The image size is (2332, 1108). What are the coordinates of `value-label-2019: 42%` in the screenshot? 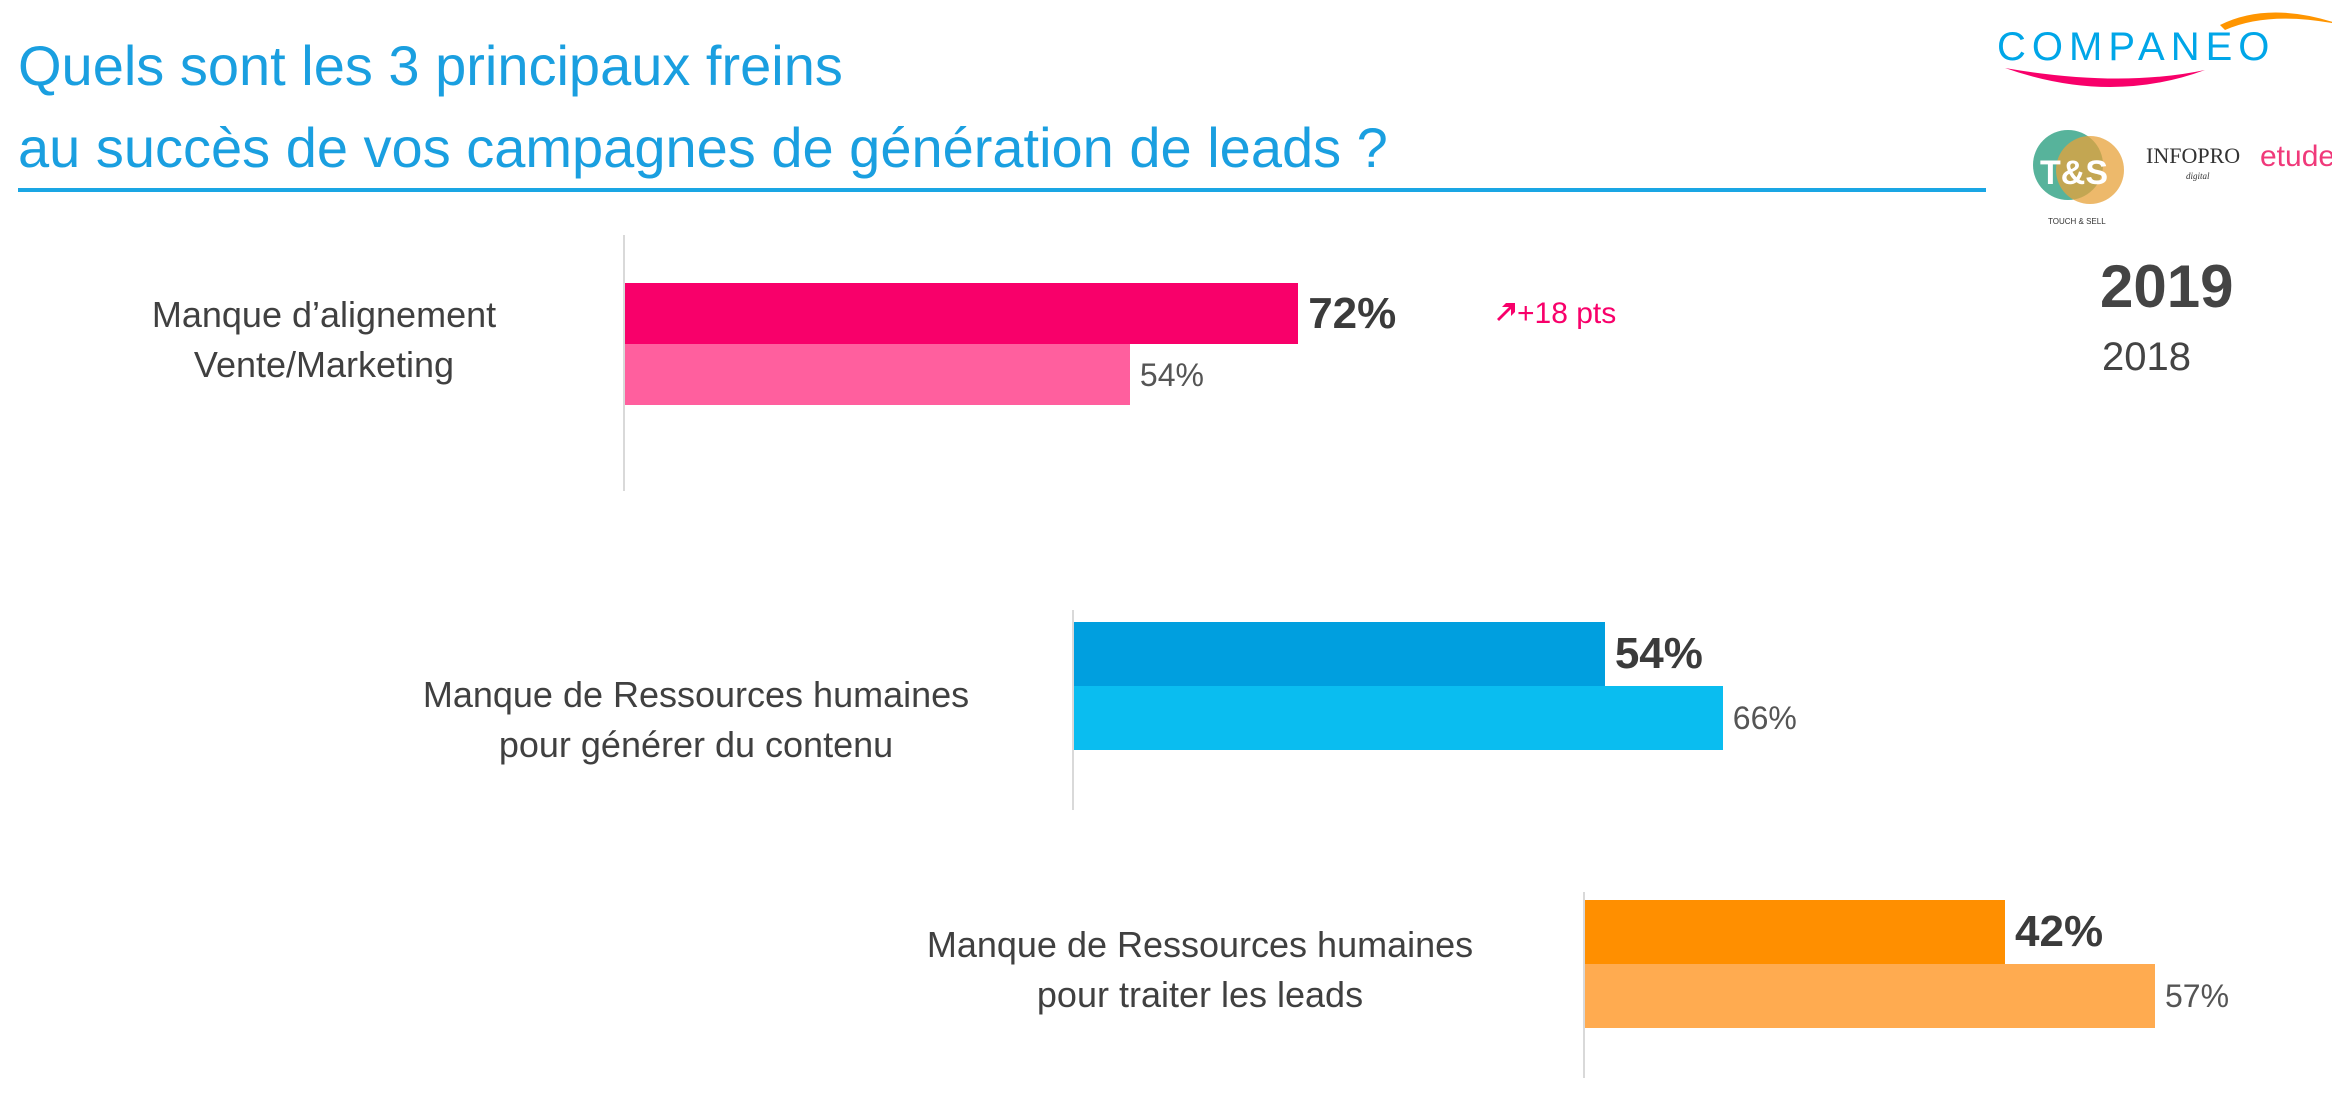 It's located at (2059, 931).